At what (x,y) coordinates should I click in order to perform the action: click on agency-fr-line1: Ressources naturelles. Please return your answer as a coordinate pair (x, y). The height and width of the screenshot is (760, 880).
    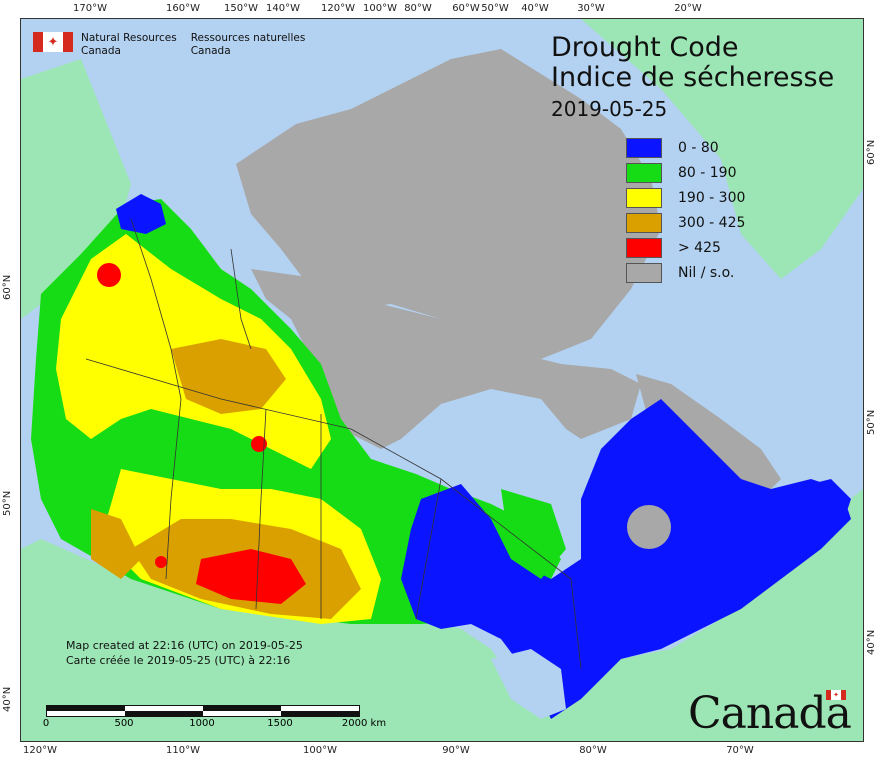
    Looking at the image, I should click on (248, 38).